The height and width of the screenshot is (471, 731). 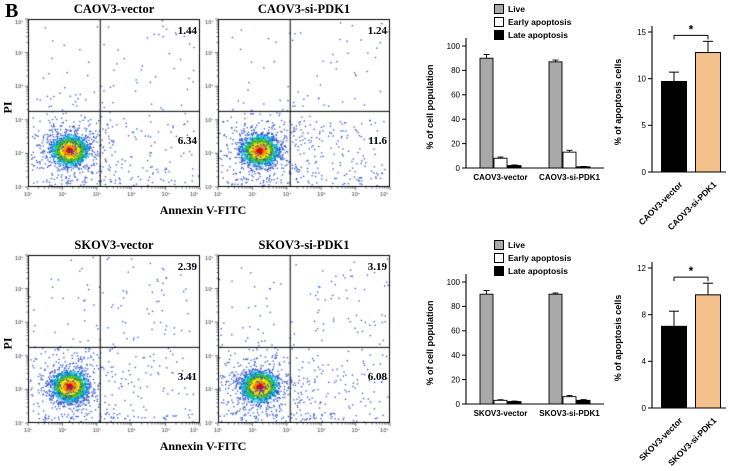 I want to click on flow-plot-title: SKOV3-vector, so click(x=114, y=245).